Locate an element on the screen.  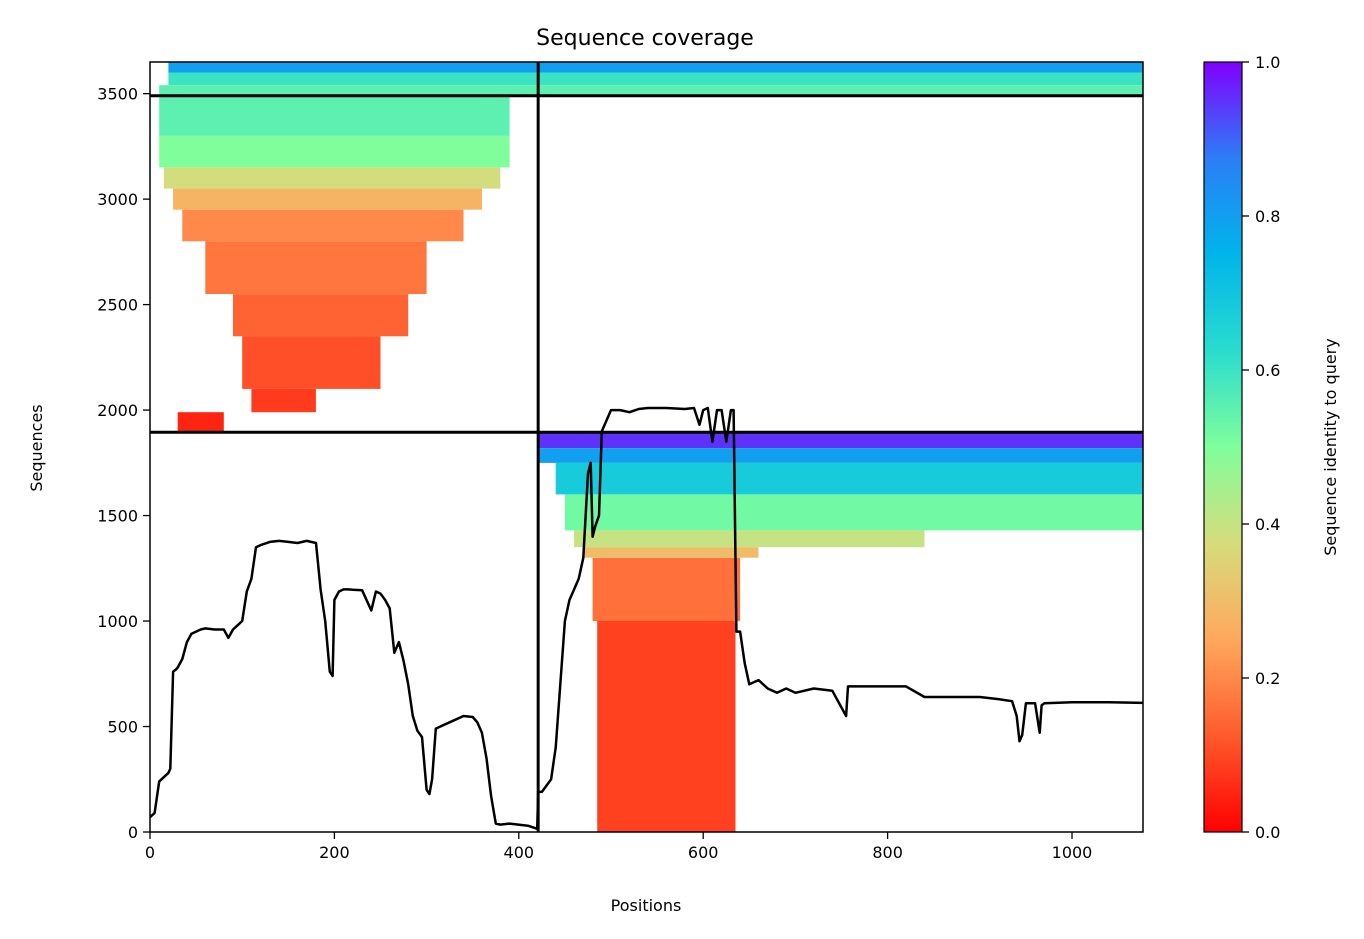
y-tick-label: 1500 is located at coordinates (117, 516).